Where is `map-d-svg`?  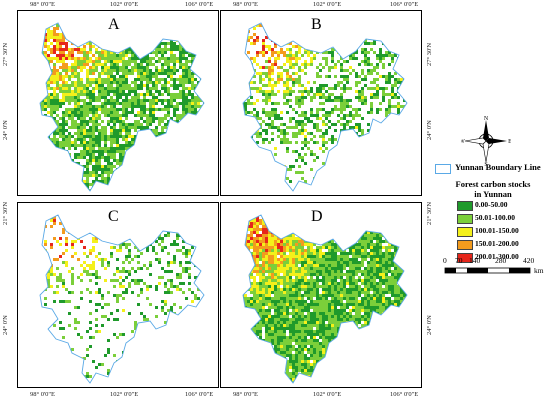 map-d-svg is located at coordinates (325, 299).